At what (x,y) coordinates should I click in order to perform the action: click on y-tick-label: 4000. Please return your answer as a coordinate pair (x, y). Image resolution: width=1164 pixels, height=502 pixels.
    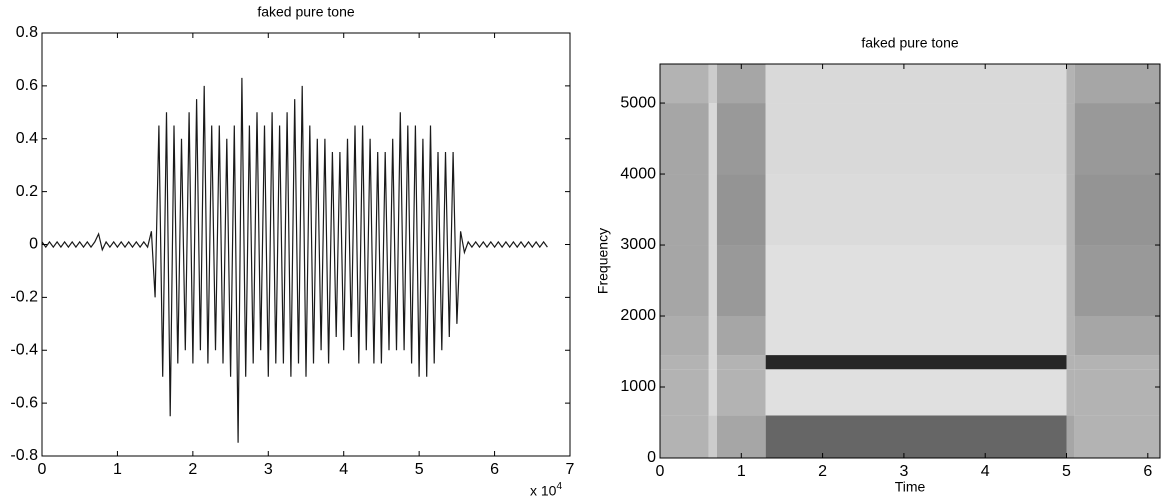
    Looking at the image, I should click on (638, 173).